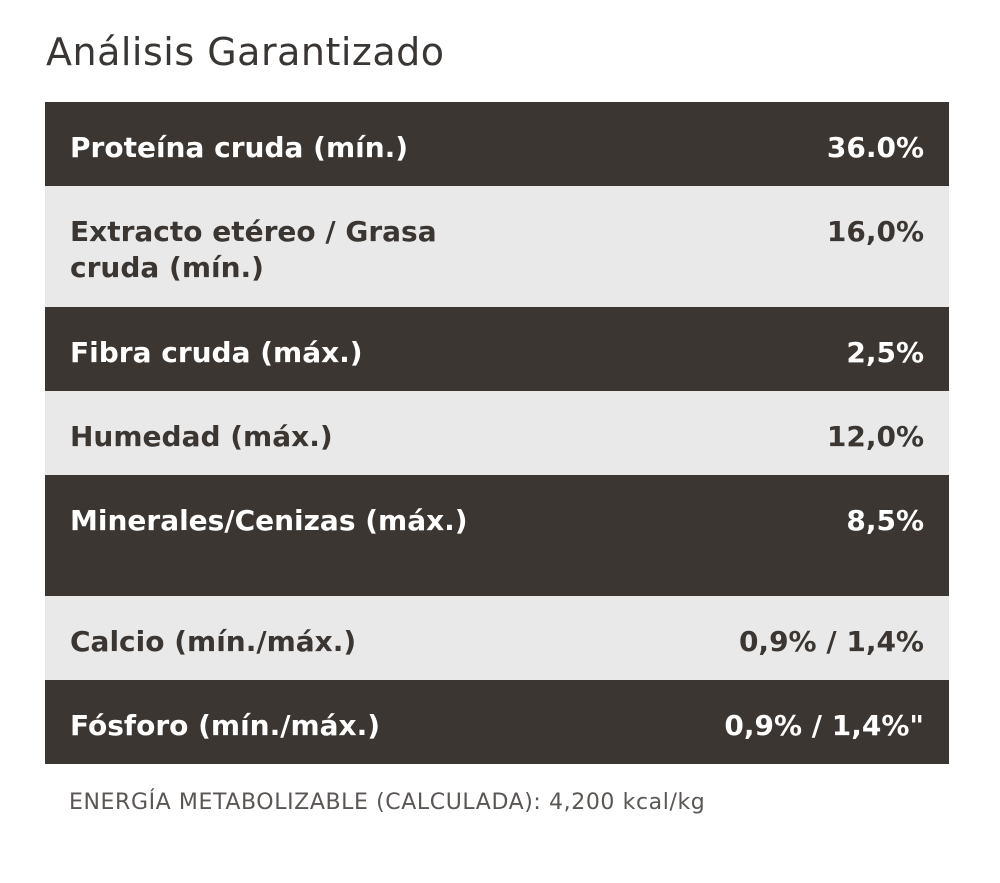 The width and height of the screenshot is (1000, 883). Describe the element at coordinates (875, 231) in the screenshot. I see `row-value: 16,0%` at that location.